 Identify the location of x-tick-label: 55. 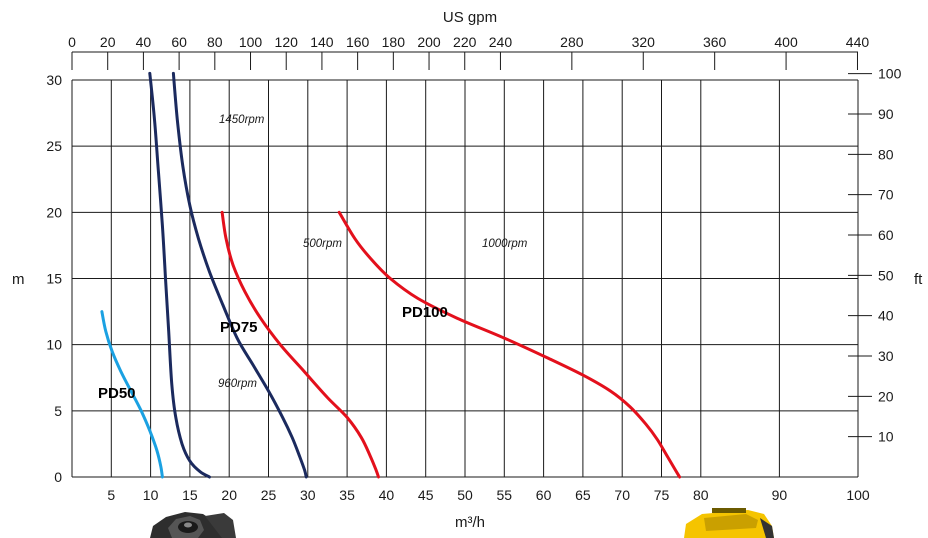
(505, 495).